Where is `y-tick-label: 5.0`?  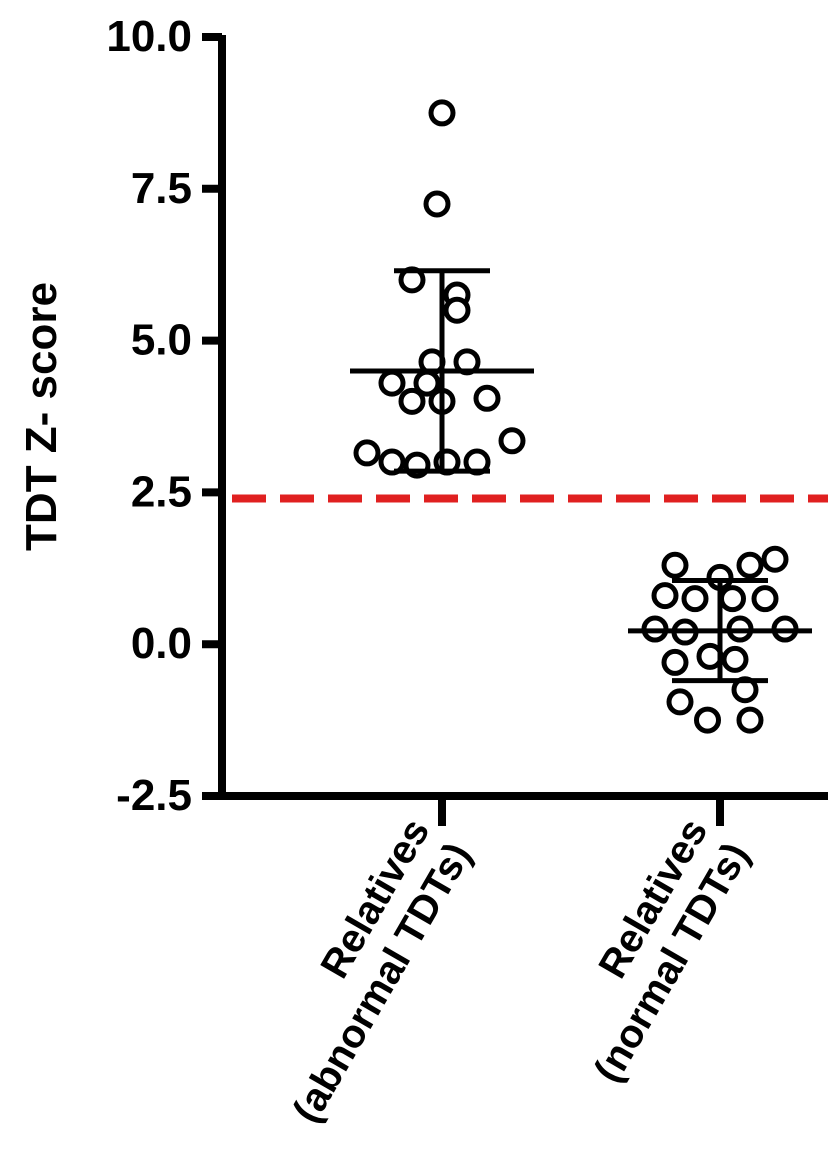 y-tick-label: 5.0 is located at coordinates (161, 340).